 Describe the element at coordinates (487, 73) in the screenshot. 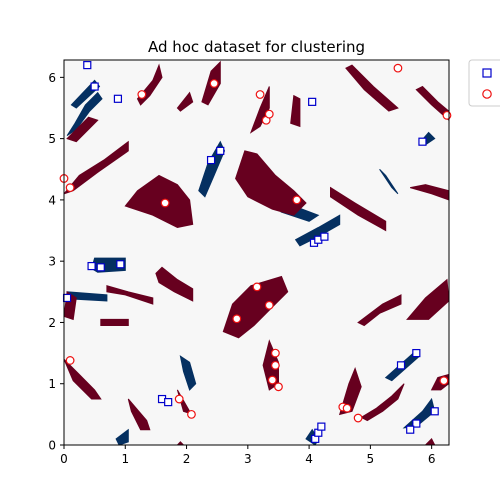

I see `legend-square-marker` at that location.